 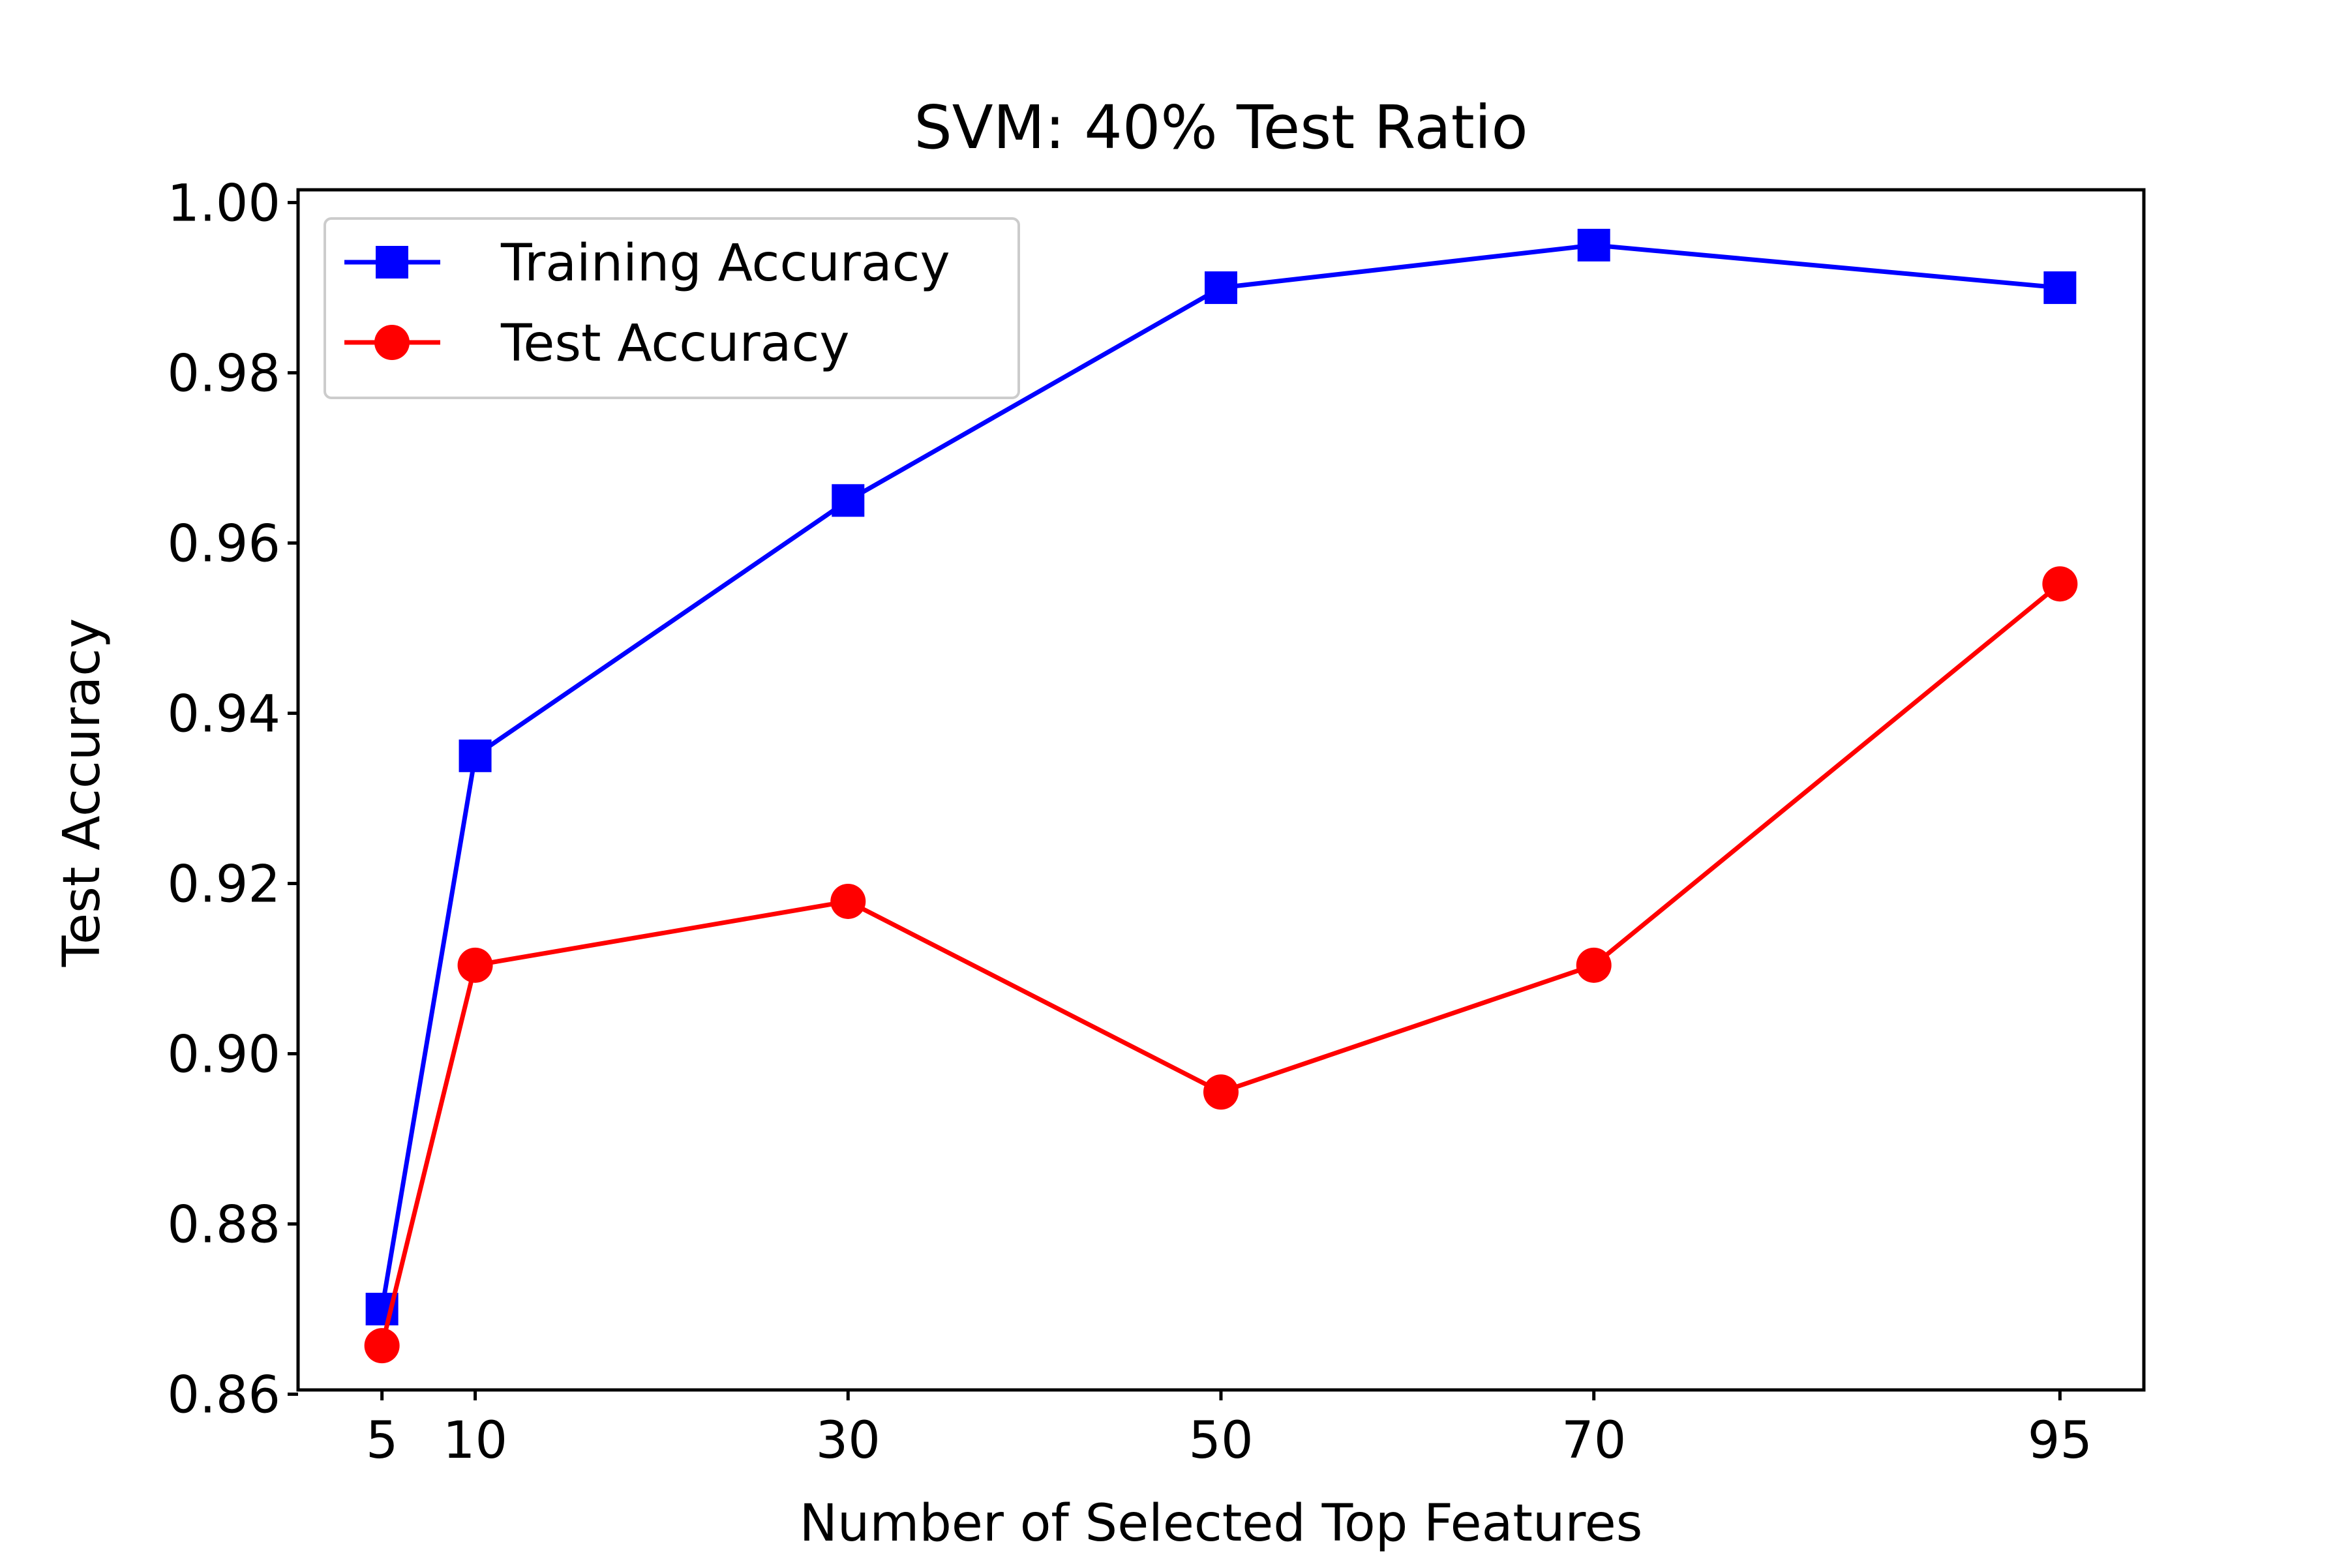 What do you see at coordinates (223, 885) in the screenshot?
I see `y-tick-label: 0.92` at bounding box center [223, 885].